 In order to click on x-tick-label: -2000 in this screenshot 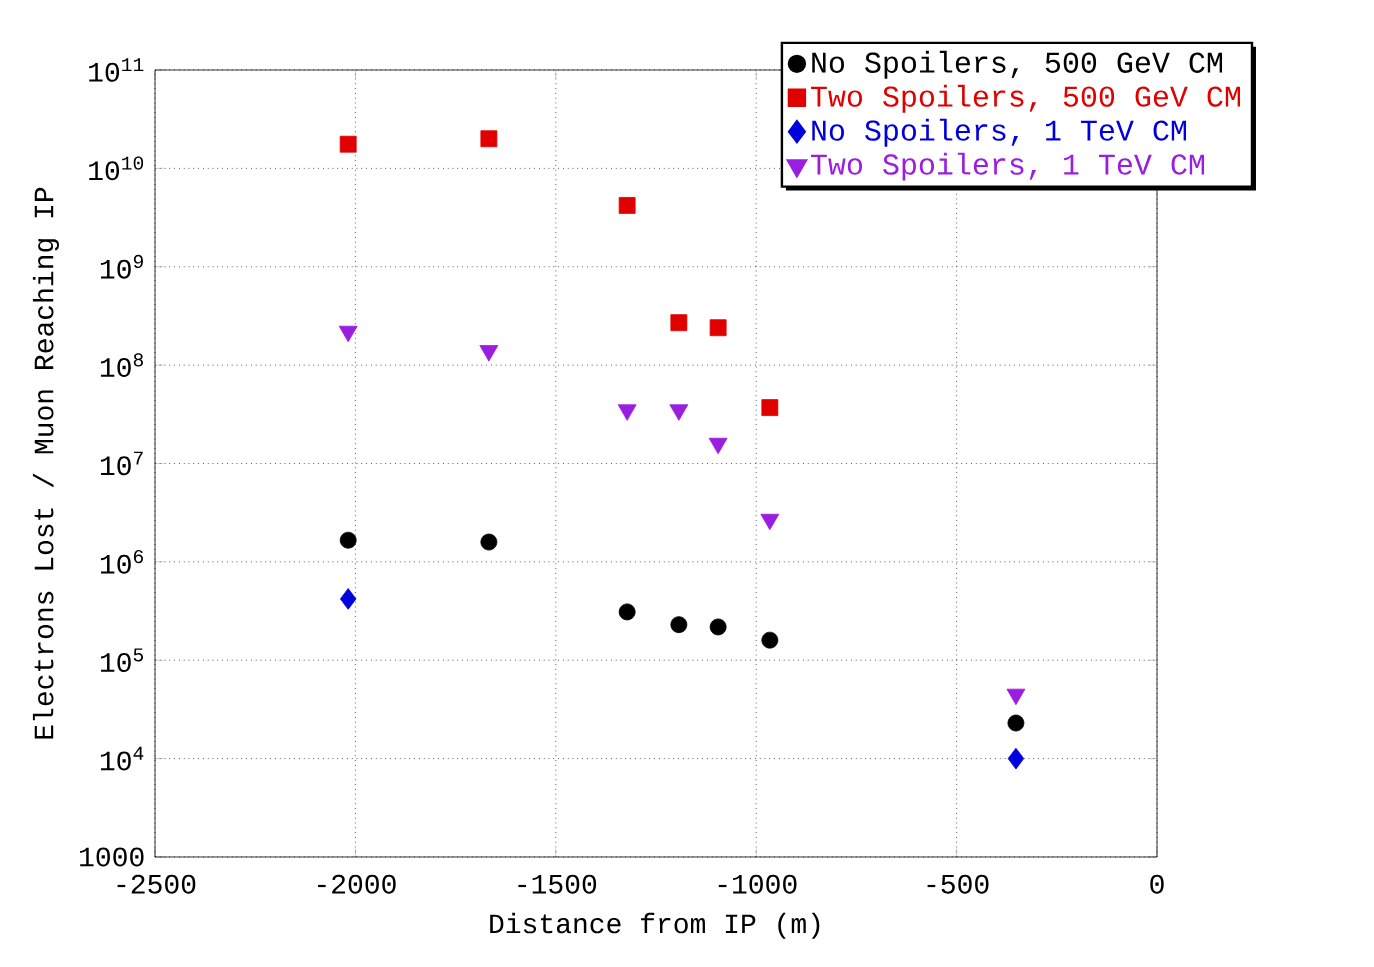, I will do `click(356, 884)`.